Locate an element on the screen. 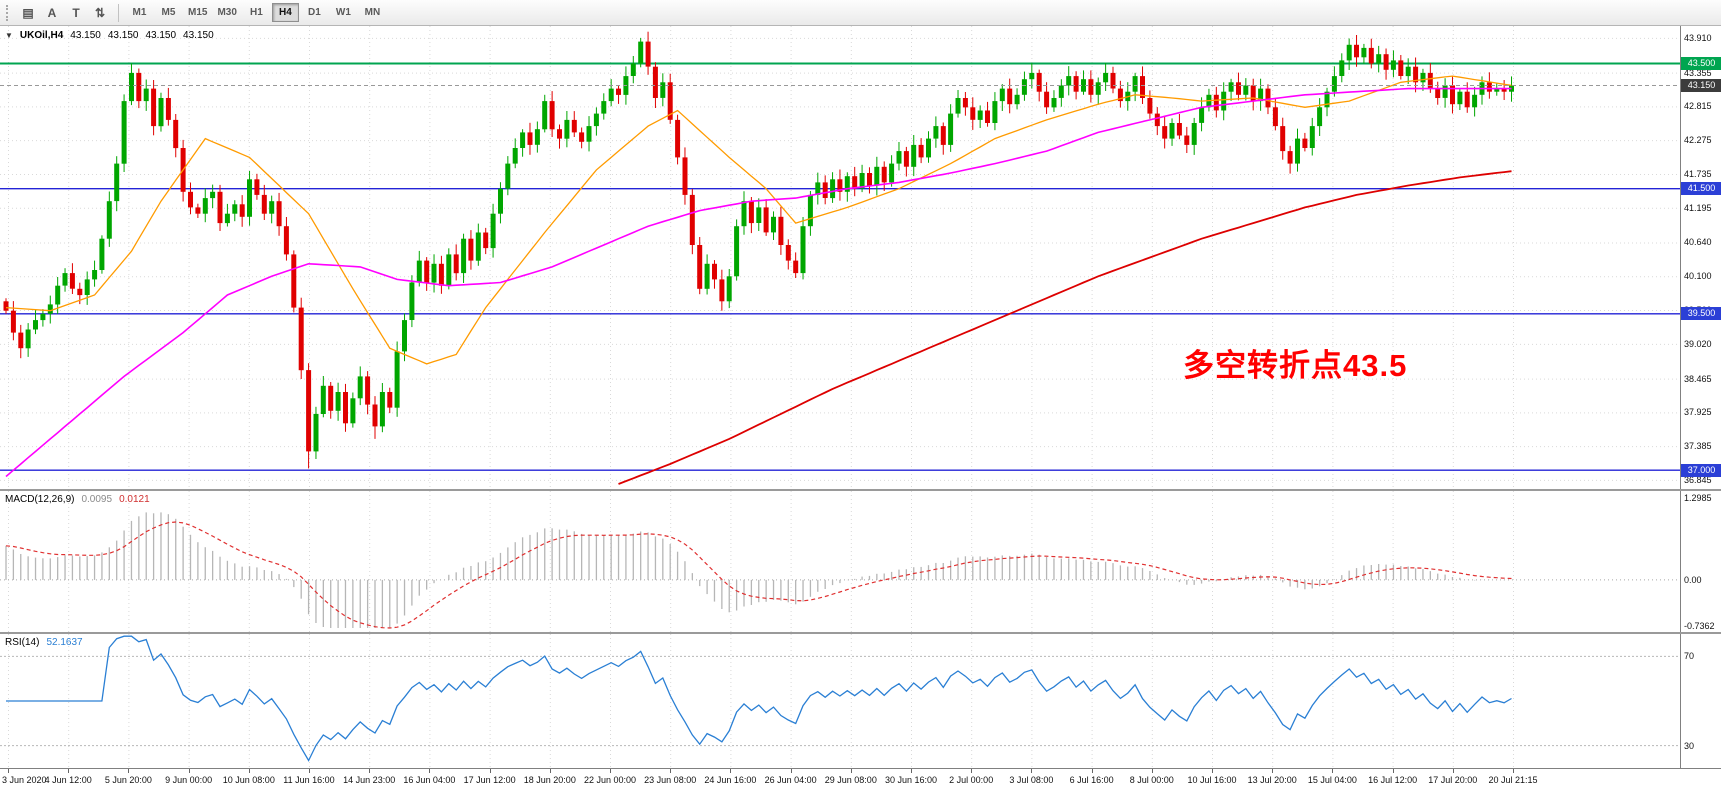 The image size is (1721, 793). timeframe-button-h1: H1 is located at coordinates (256, 12).